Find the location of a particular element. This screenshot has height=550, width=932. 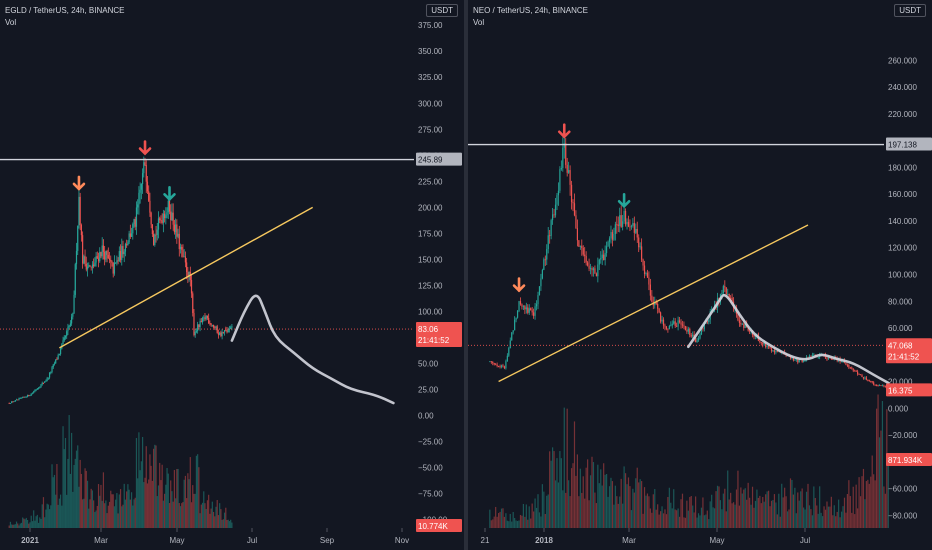

volume-badge-text: 871.934K is located at coordinates (905, 460).